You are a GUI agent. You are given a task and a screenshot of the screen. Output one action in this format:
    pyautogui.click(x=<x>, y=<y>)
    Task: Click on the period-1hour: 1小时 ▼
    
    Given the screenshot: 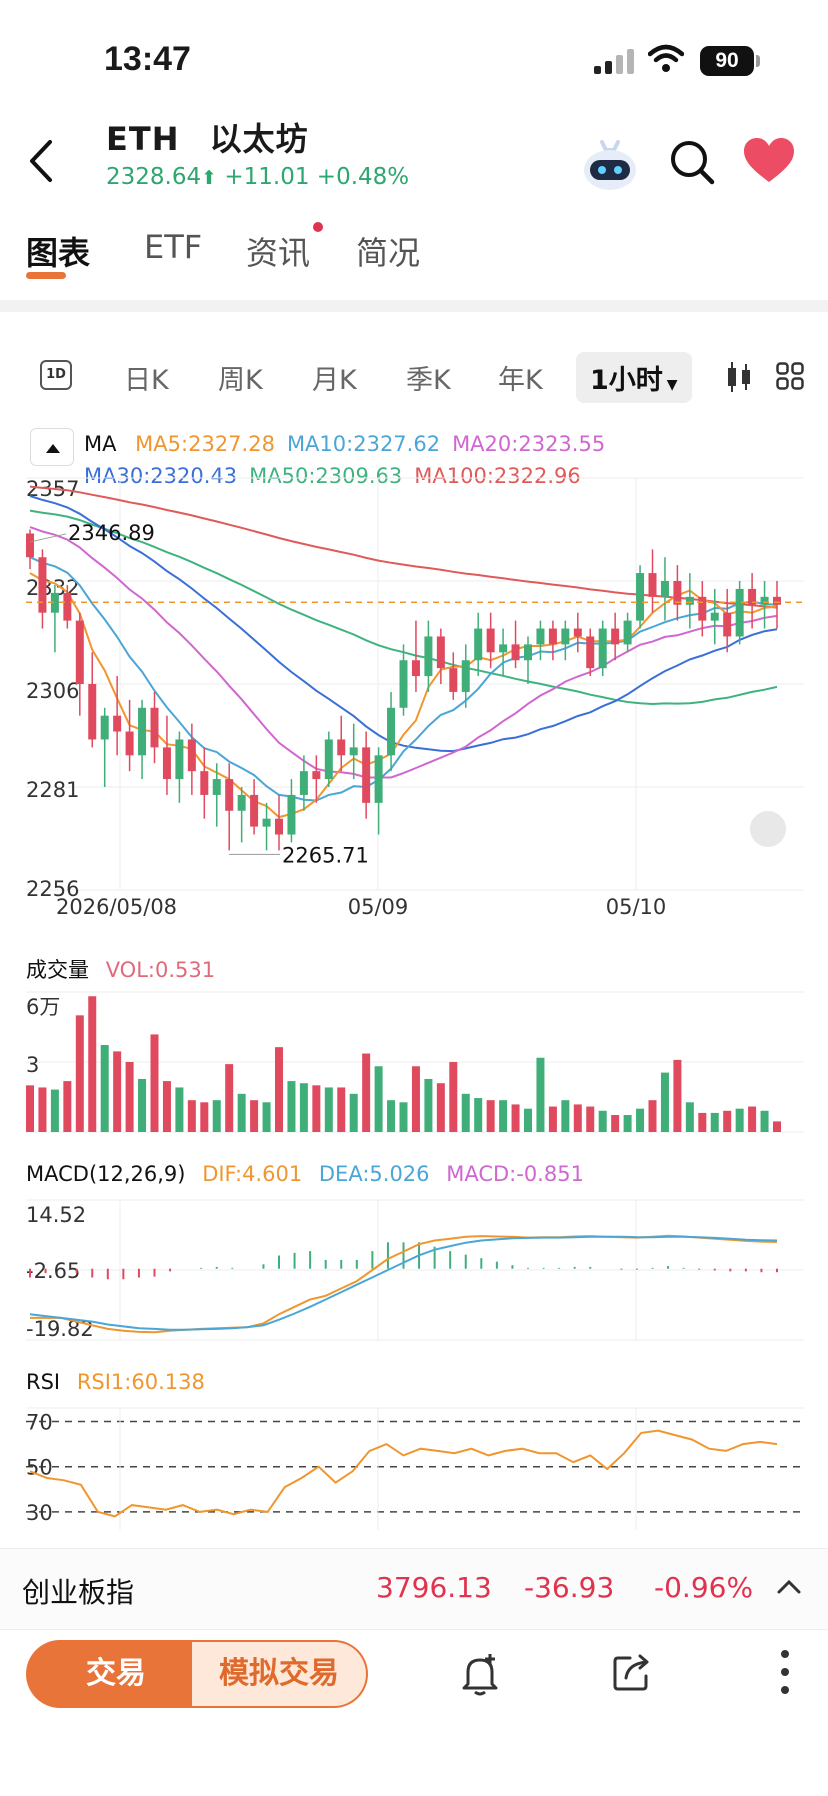 What is the action you would take?
    pyautogui.click(x=634, y=377)
    